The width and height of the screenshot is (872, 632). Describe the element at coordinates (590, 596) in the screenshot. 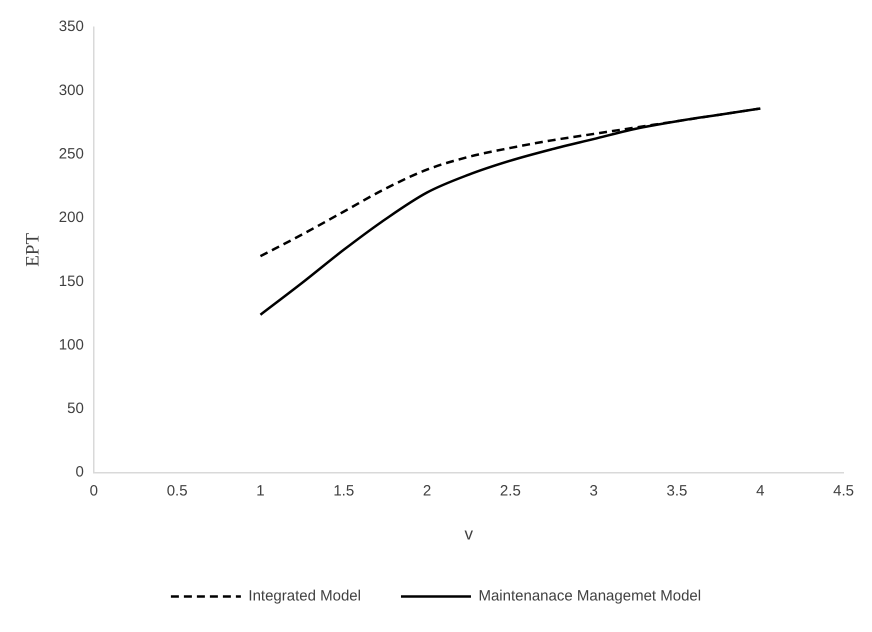

I see `legend-label: Maintenanace Managemet Model` at that location.